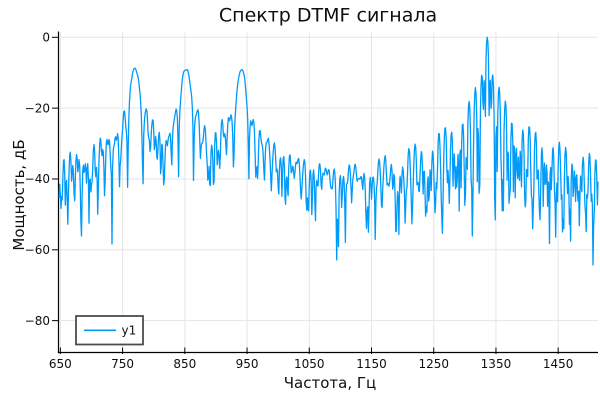  What do you see at coordinates (122, 364) in the screenshot?
I see `x-tick-label: 750` at bounding box center [122, 364].